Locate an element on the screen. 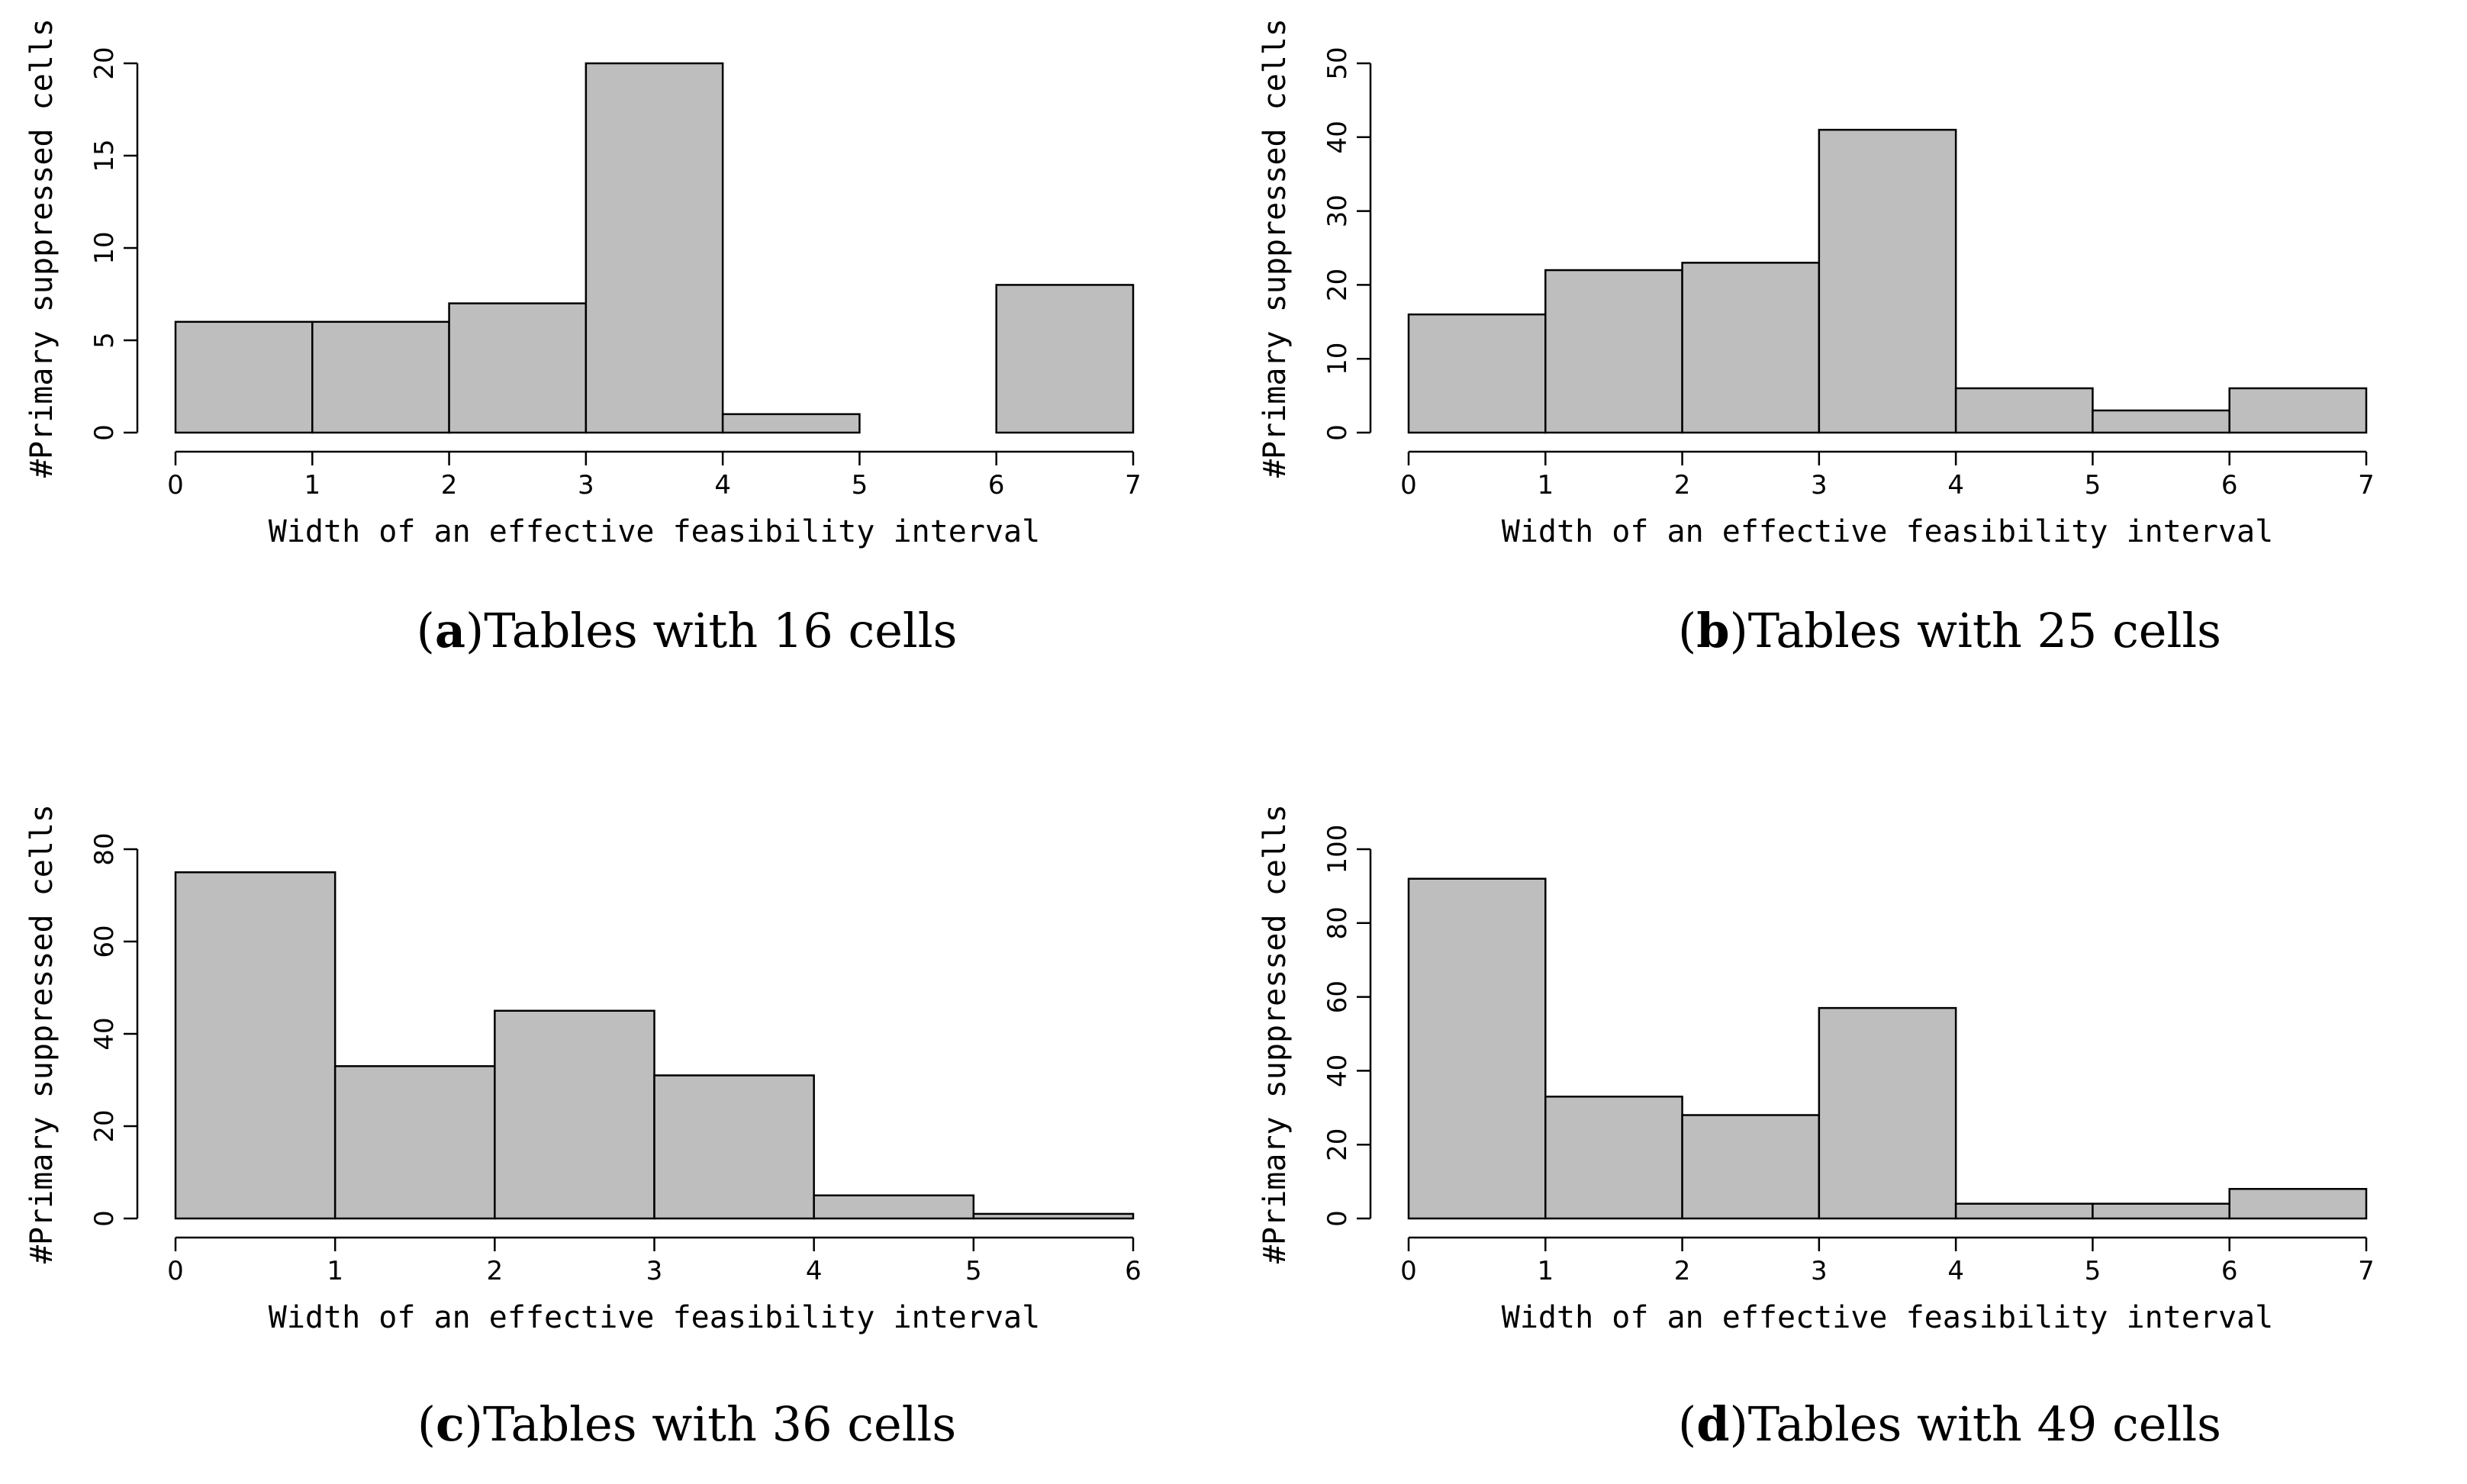  caption-b-text: Tables with 25 cells is located at coordinates (1984, 630).